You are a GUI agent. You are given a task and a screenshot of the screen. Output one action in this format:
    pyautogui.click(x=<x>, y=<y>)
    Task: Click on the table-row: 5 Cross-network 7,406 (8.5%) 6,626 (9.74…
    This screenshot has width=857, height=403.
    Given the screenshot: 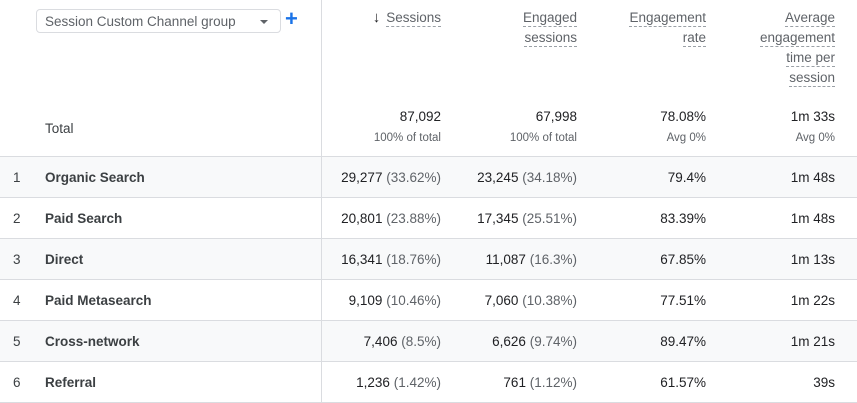 What is the action you would take?
    pyautogui.click(x=428, y=341)
    